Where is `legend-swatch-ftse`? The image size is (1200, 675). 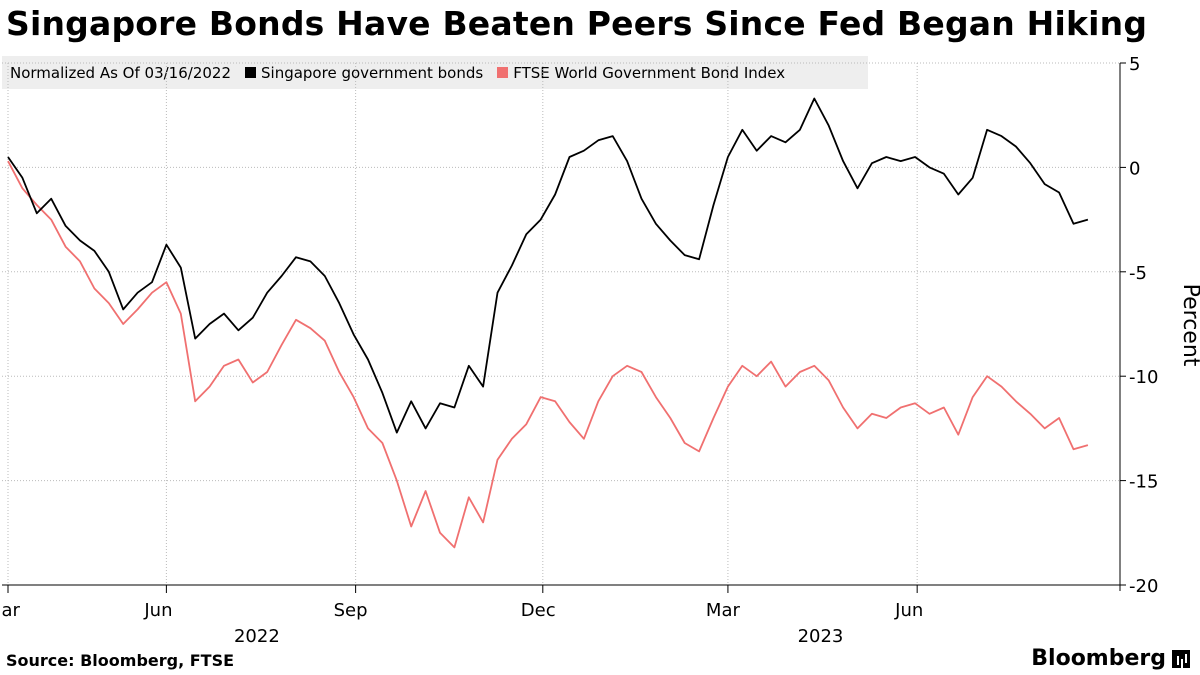 legend-swatch-ftse is located at coordinates (503, 72).